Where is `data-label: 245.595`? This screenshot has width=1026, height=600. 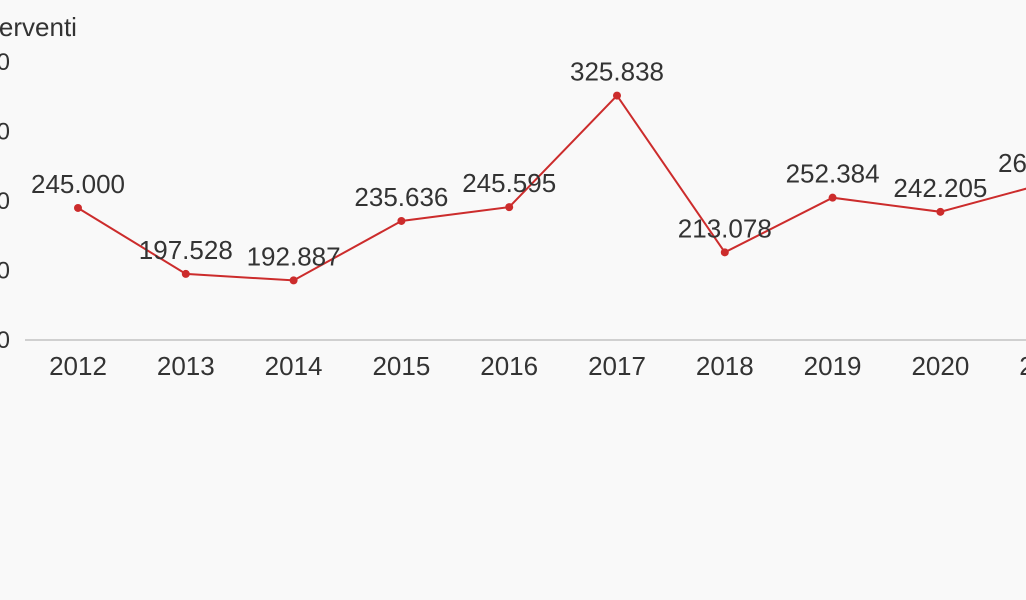
data-label: 245.595 is located at coordinates (509, 183).